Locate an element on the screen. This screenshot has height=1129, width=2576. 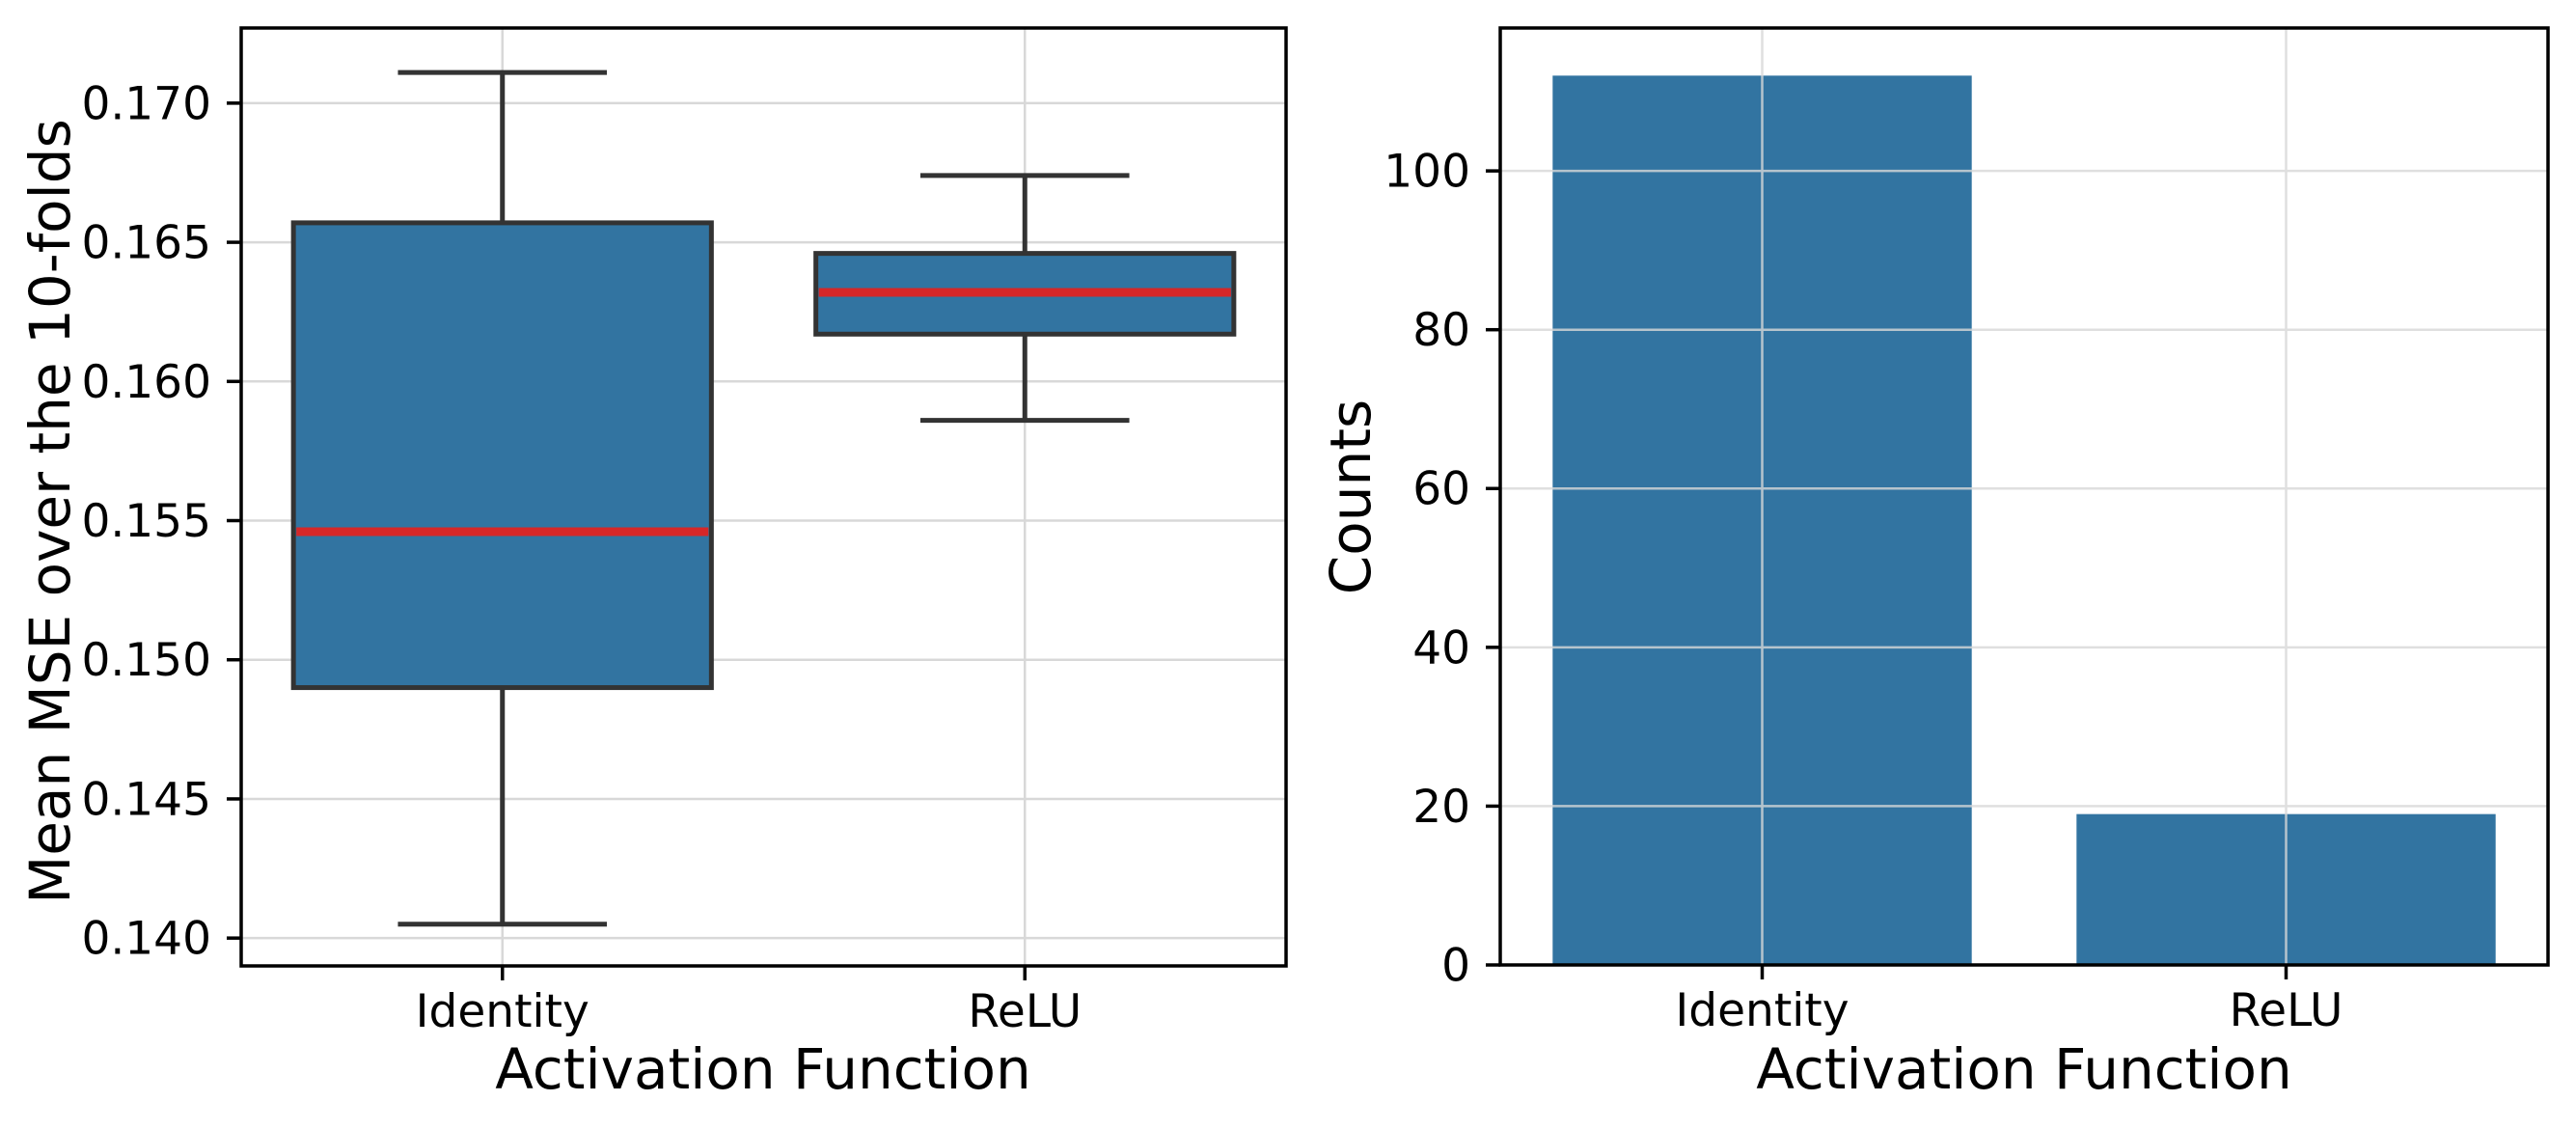
y-tick-label: 80 is located at coordinates (1441, 330).